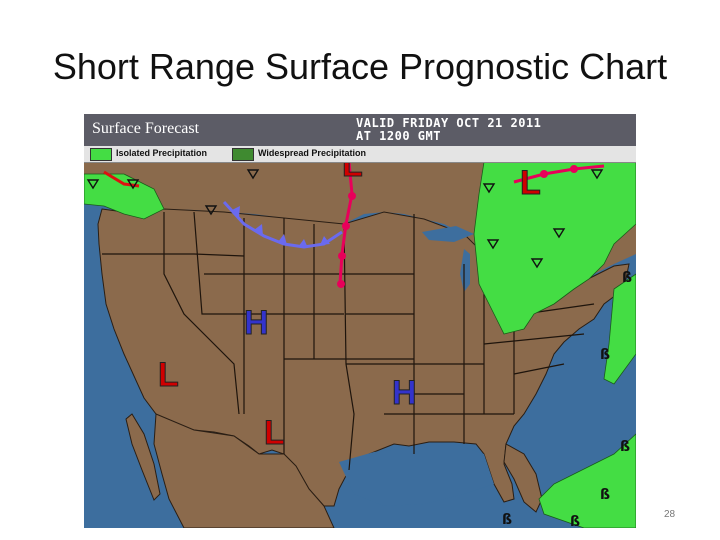  I want to click on low-pressure-southwest: L, so click(168, 375).